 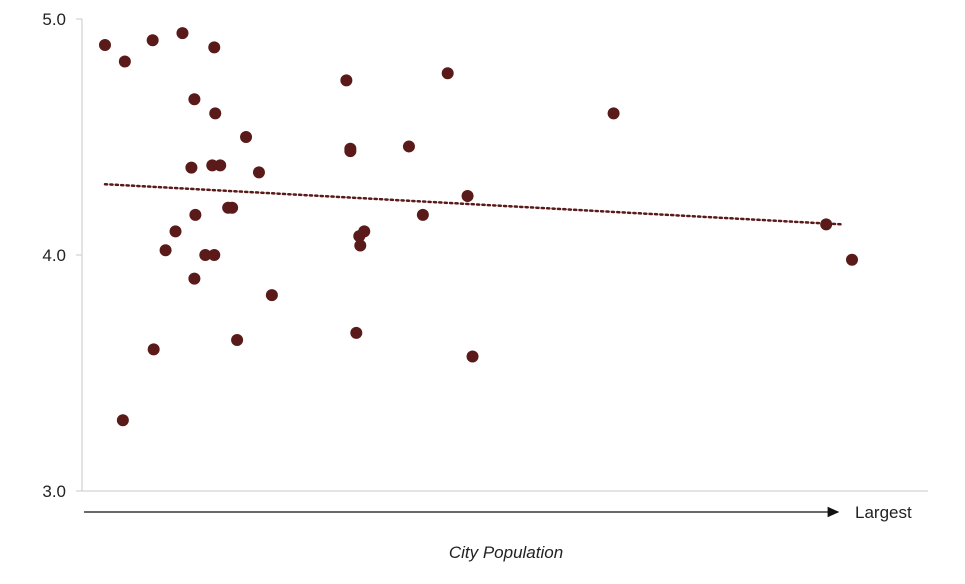 What do you see at coordinates (506, 552) in the screenshot?
I see `x-axis-title: City Population` at bounding box center [506, 552].